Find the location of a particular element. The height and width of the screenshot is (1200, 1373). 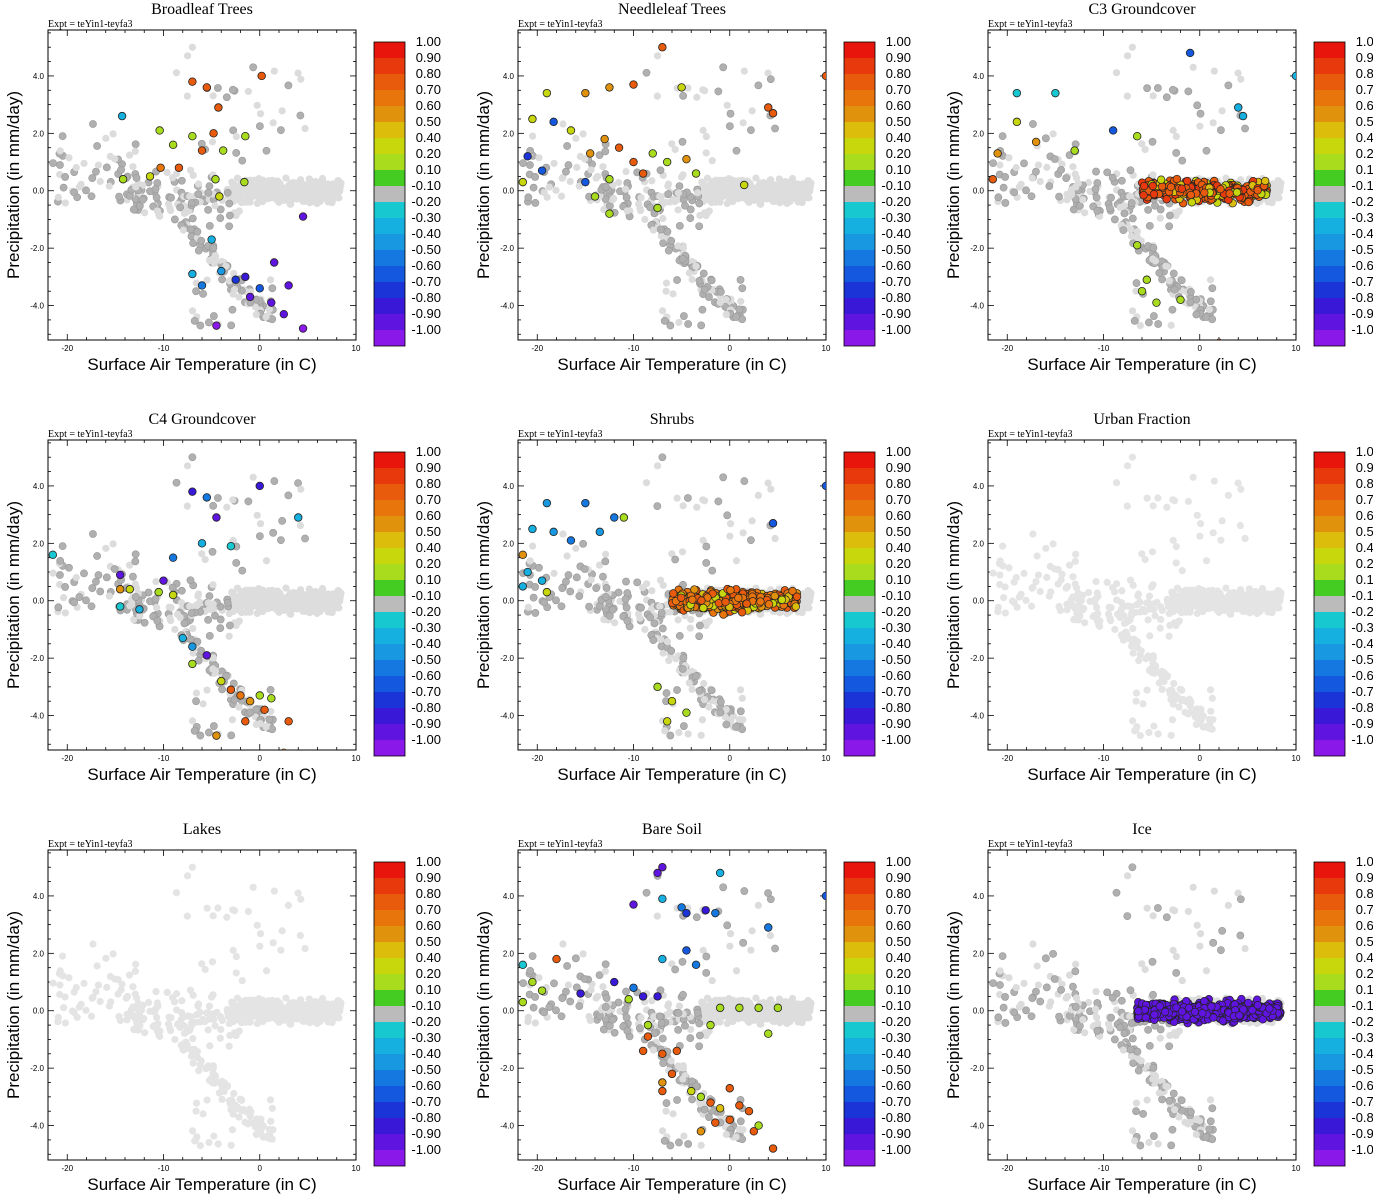

colorbar-frame is located at coordinates (389, 194).